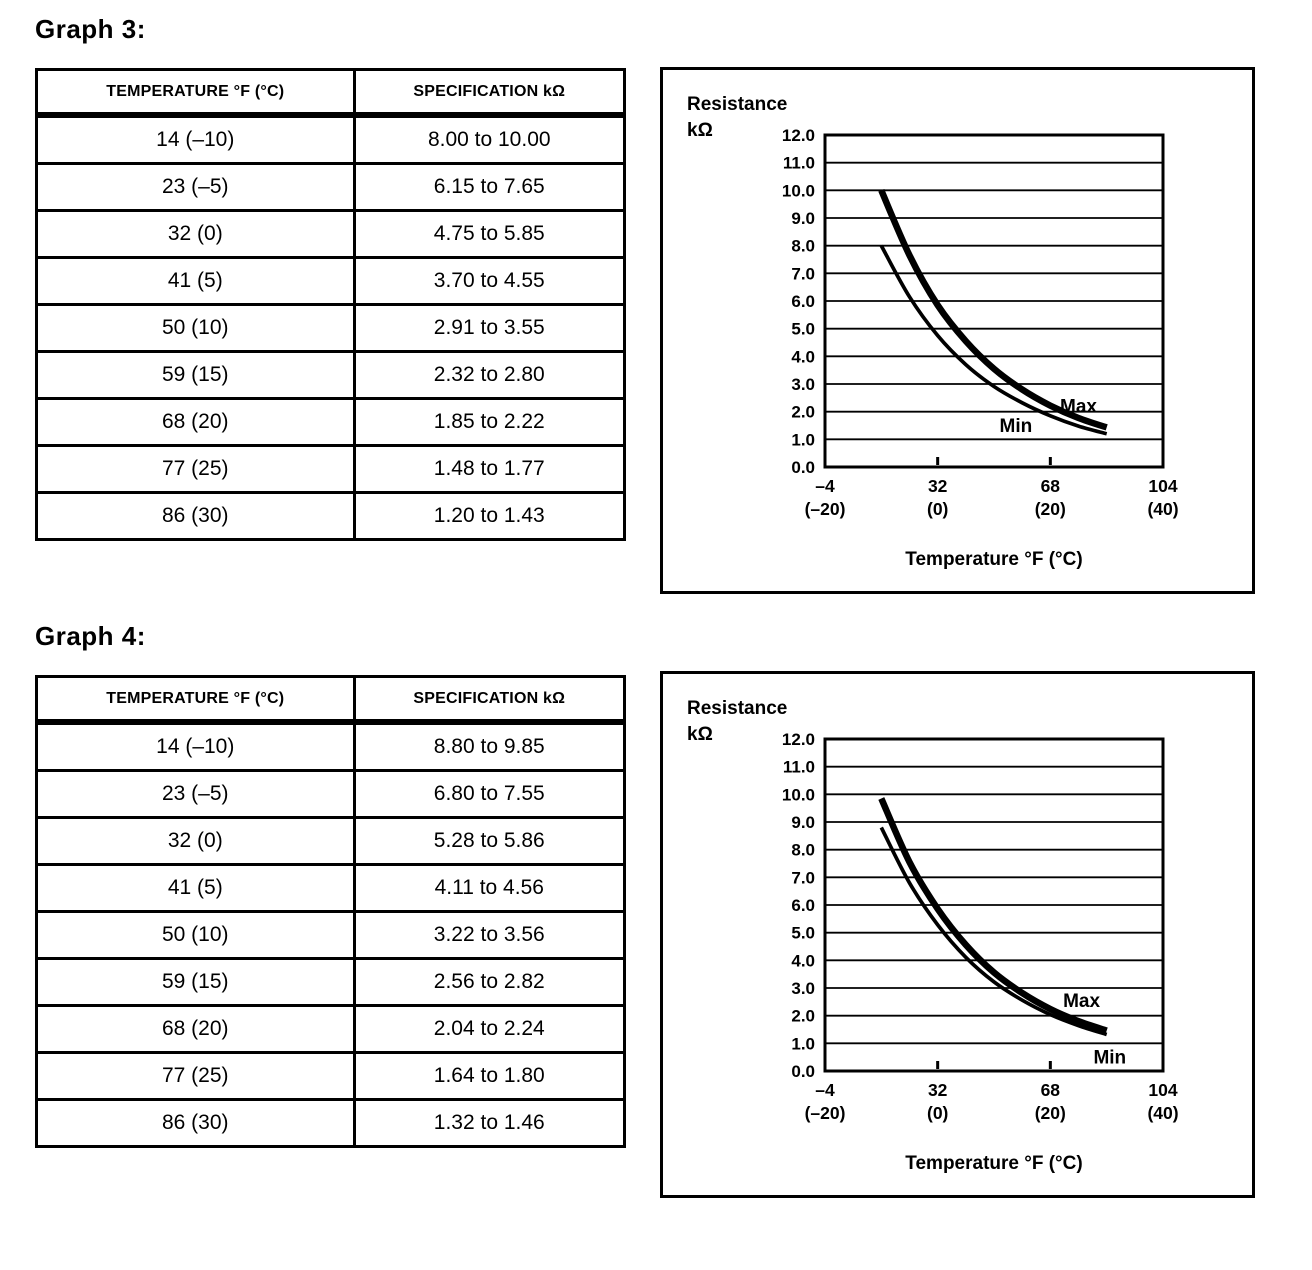  I want to click on graph3-heading: Graph 3:, so click(90, 29).